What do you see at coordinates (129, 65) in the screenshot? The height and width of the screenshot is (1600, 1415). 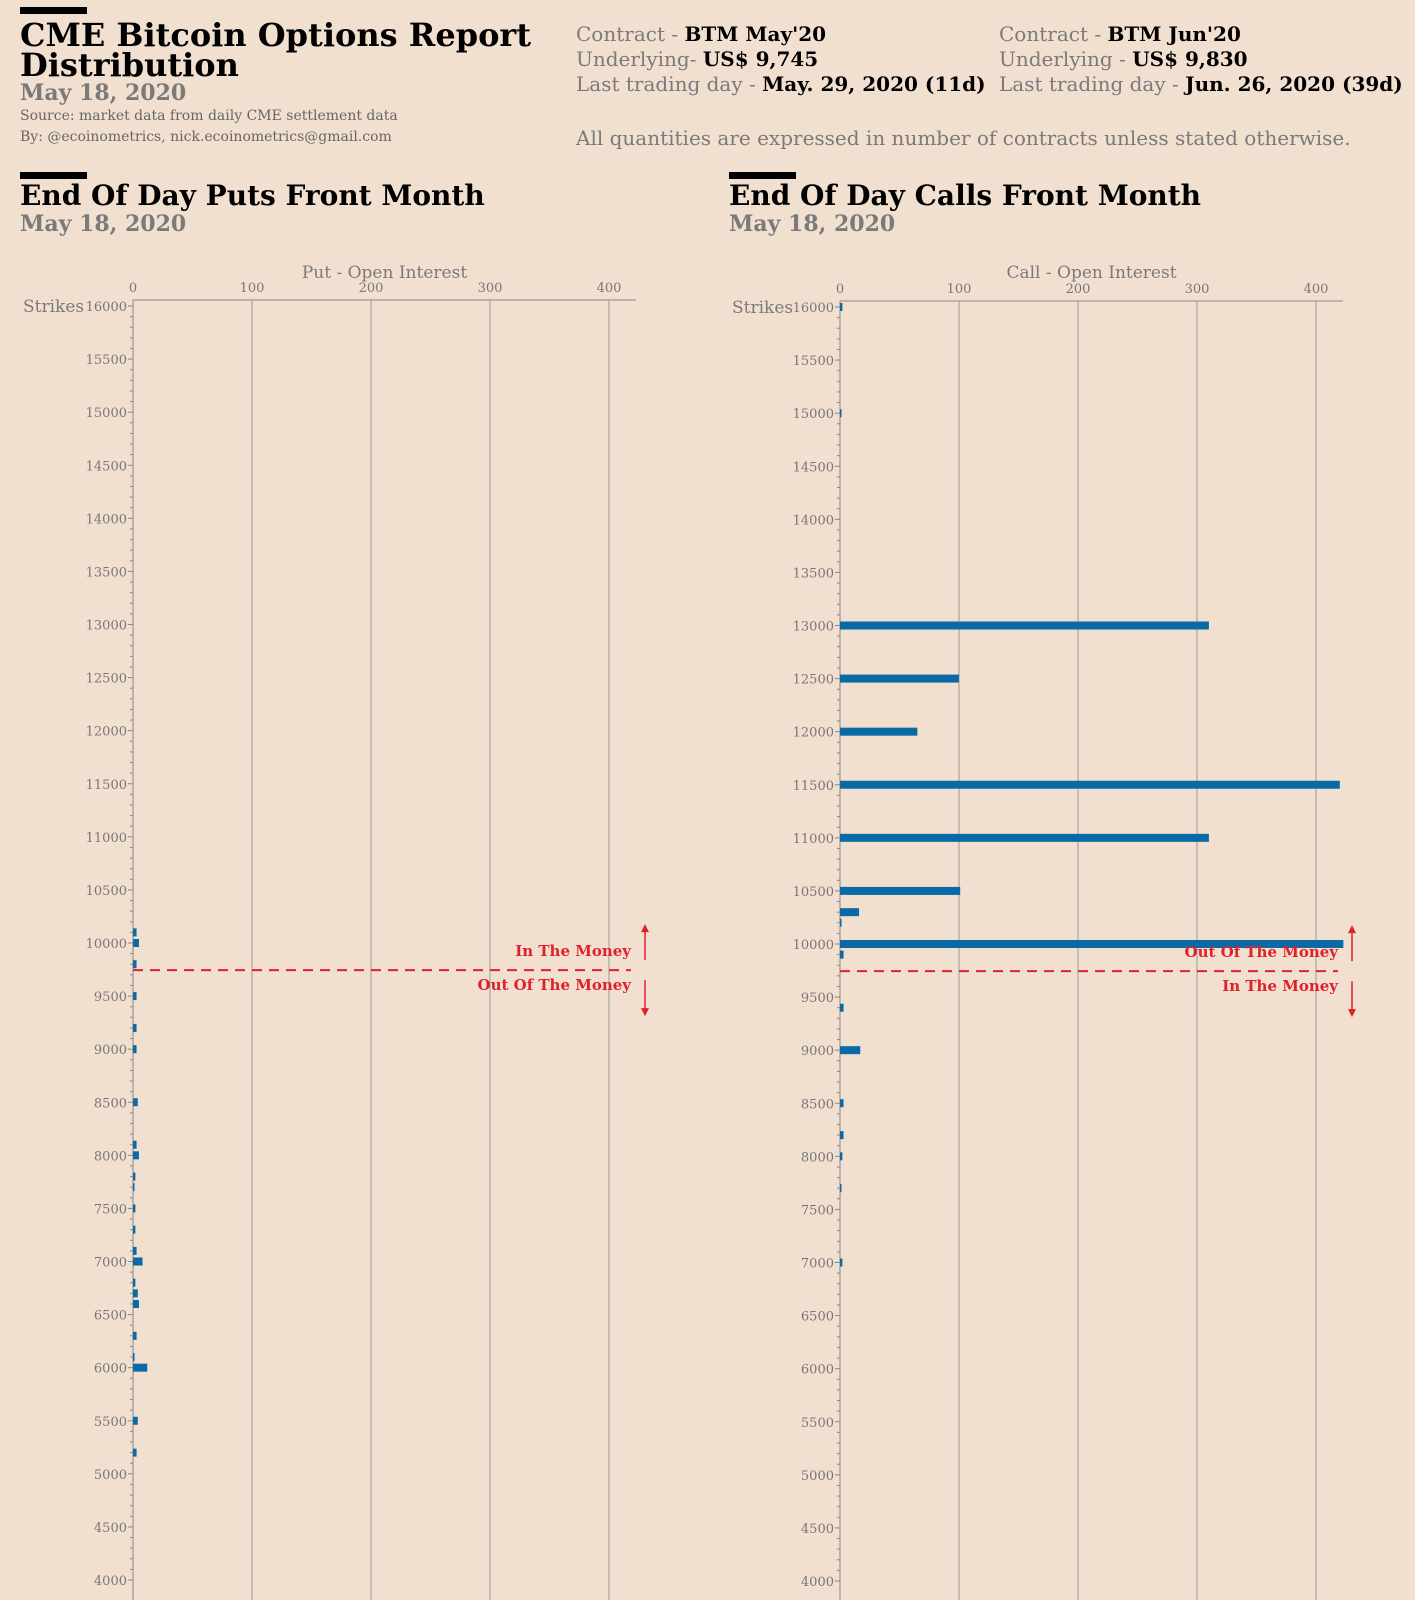 I see `report-title-line2: Distribution` at bounding box center [129, 65].